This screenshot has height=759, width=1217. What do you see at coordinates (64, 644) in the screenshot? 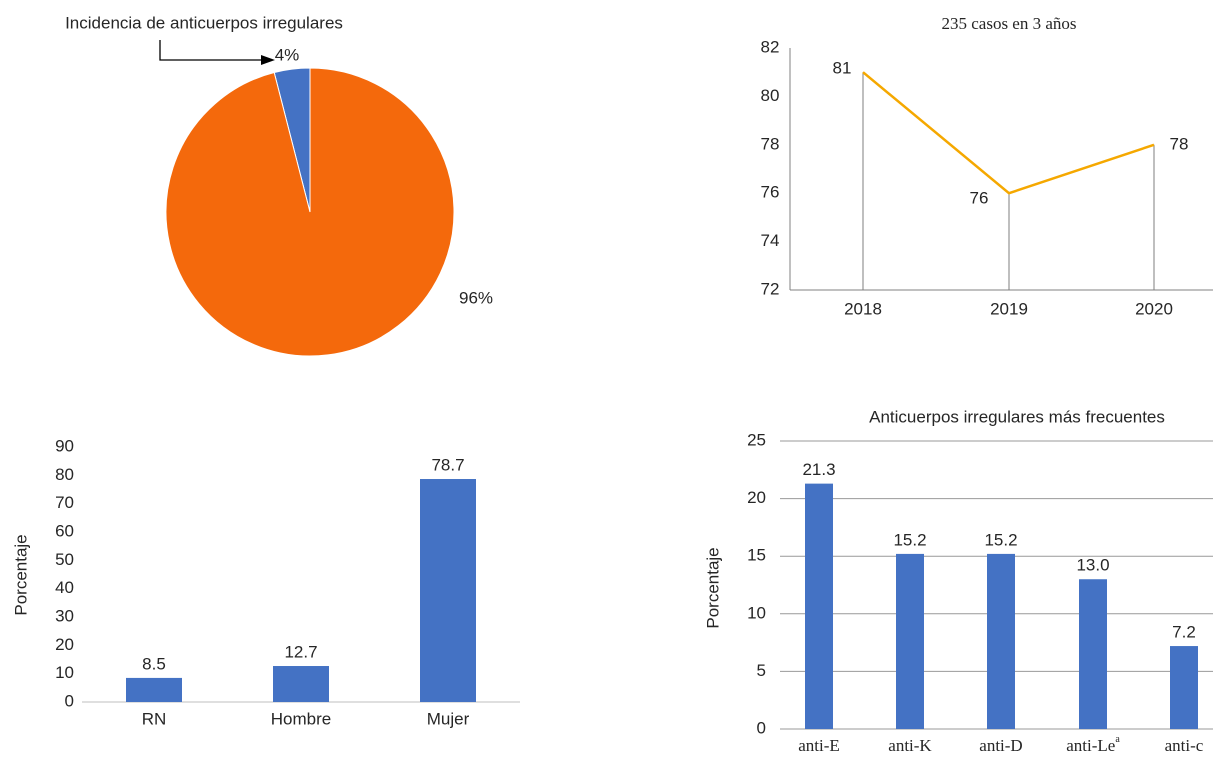
I see `bar-sex-ytick-label: 20` at bounding box center [64, 644].